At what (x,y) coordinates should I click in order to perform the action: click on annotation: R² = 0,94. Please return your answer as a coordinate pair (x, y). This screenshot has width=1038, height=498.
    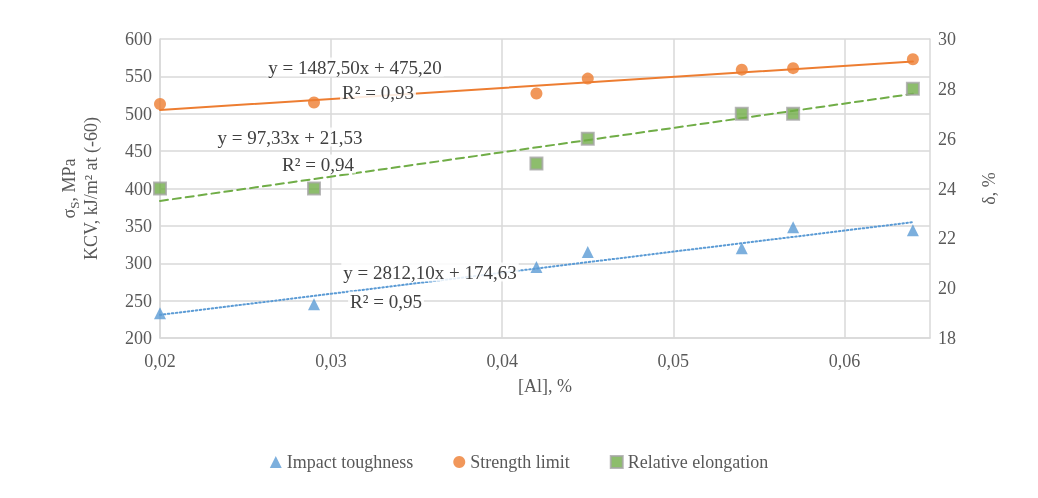
    Looking at the image, I should click on (318, 164).